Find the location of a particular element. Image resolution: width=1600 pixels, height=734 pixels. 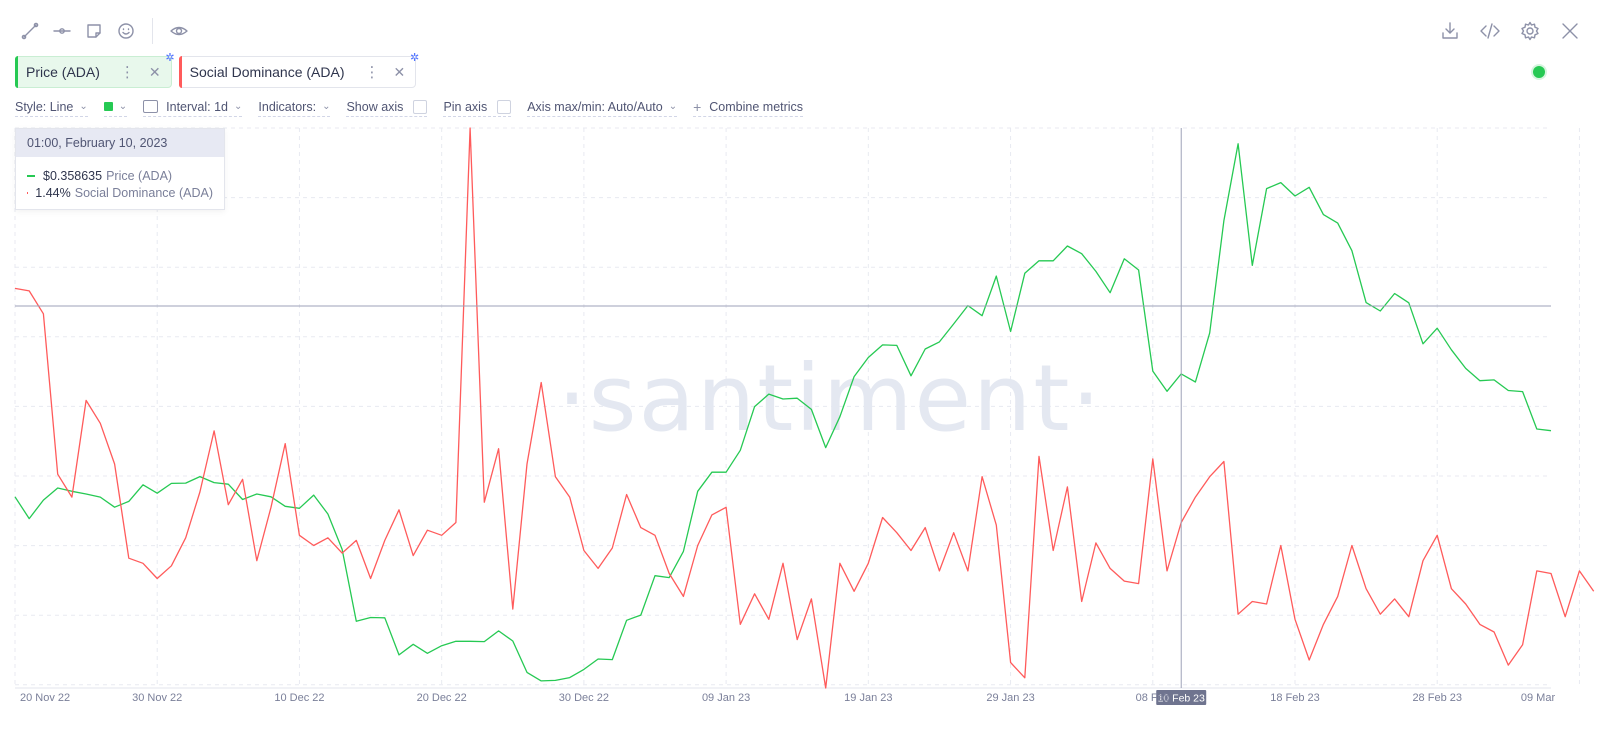

combine-metrics-button: + Combine metrics is located at coordinates (748, 107).